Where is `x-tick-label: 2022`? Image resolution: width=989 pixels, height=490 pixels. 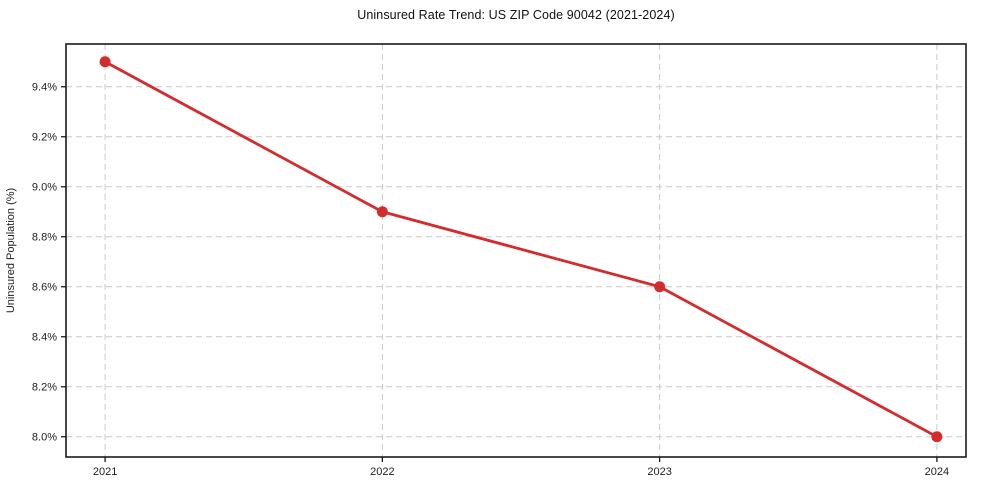 x-tick-label: 2022 is located at coordinates (382, 472).